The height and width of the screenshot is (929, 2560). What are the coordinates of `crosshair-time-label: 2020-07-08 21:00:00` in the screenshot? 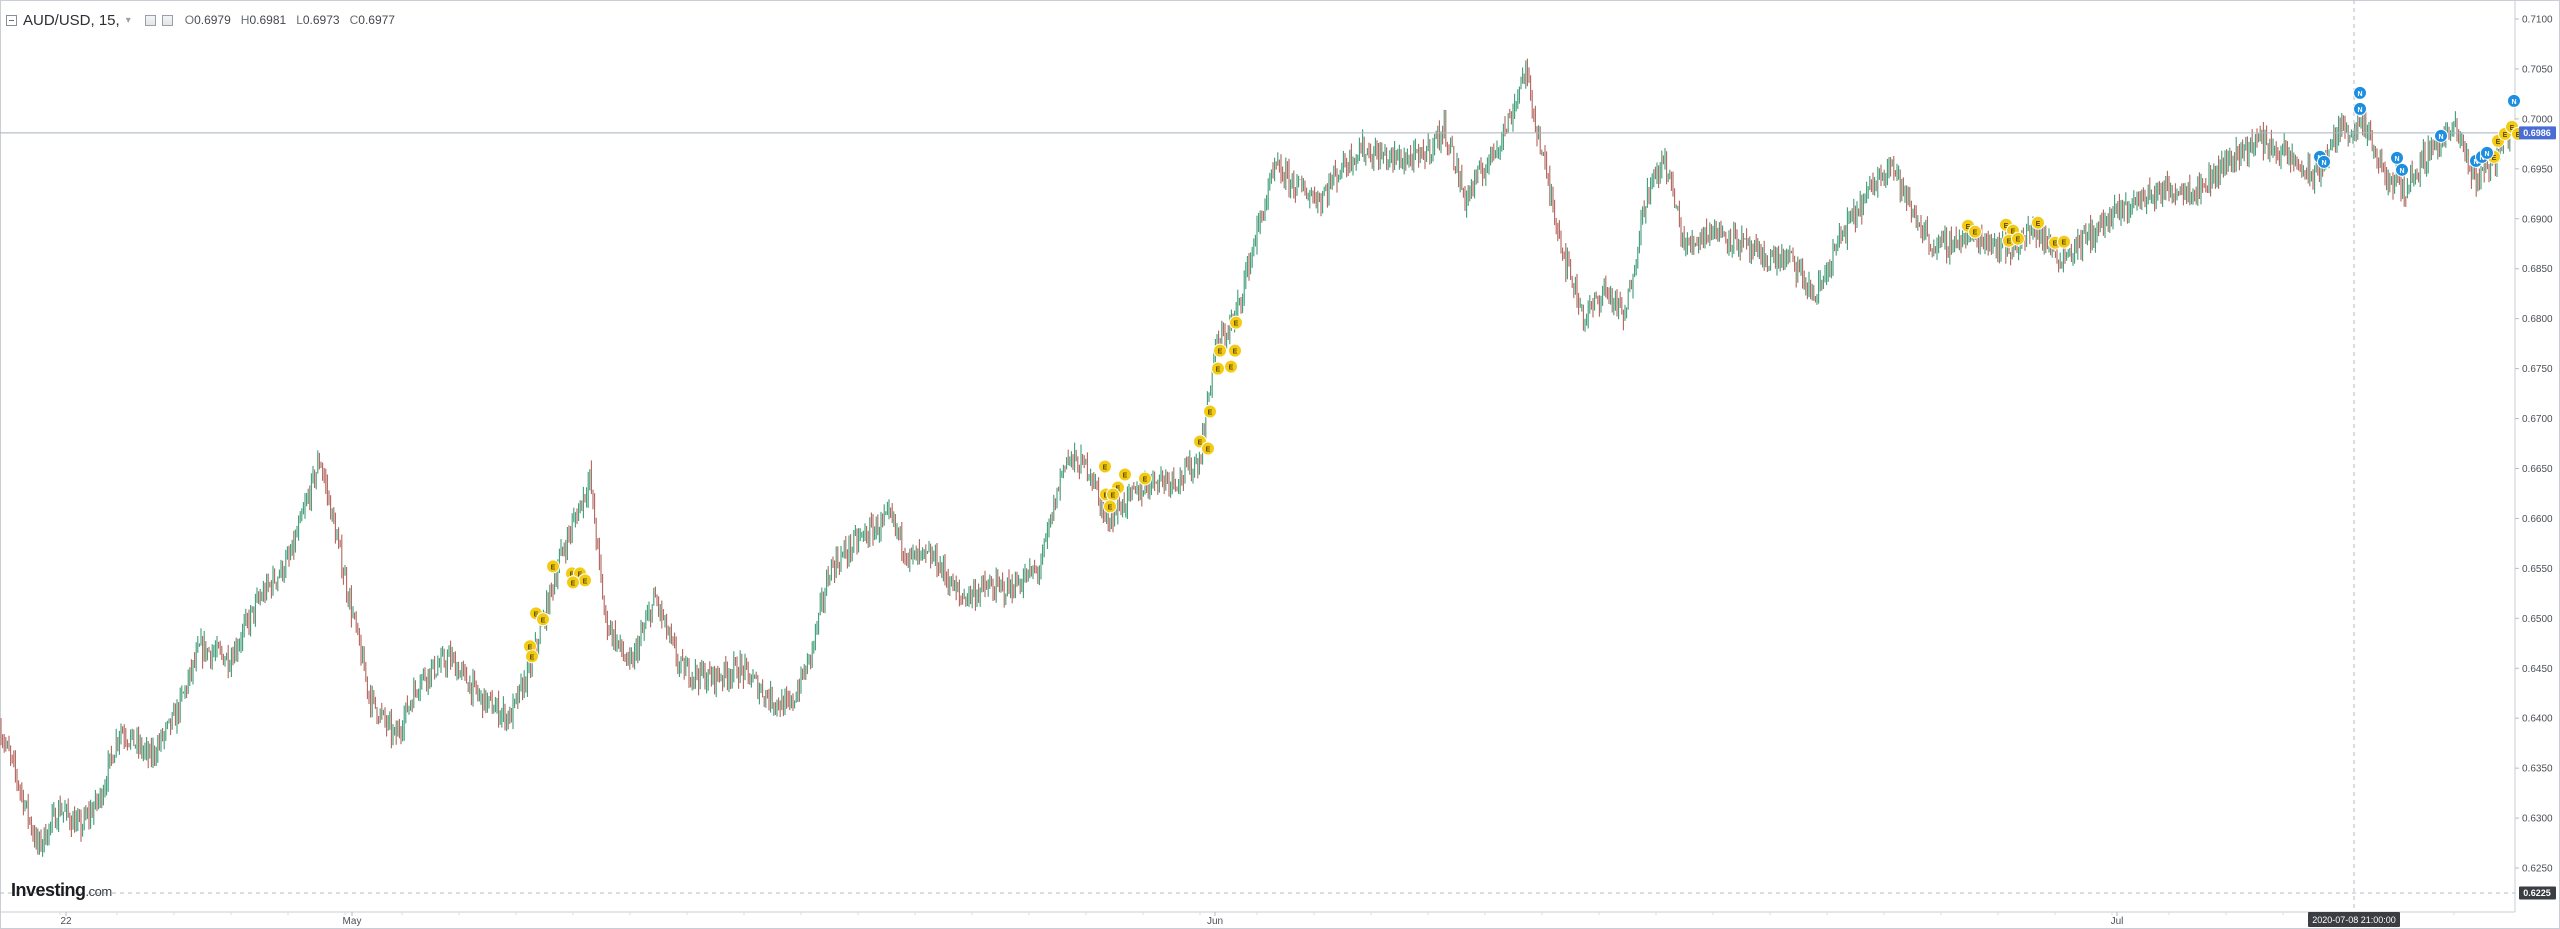 It's located at (2354, 920).